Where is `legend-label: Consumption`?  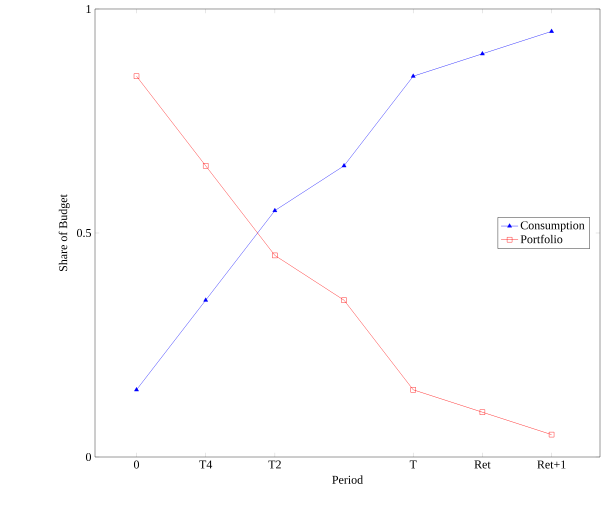 legend-label: Consumption is located at coordinates (552, 226).